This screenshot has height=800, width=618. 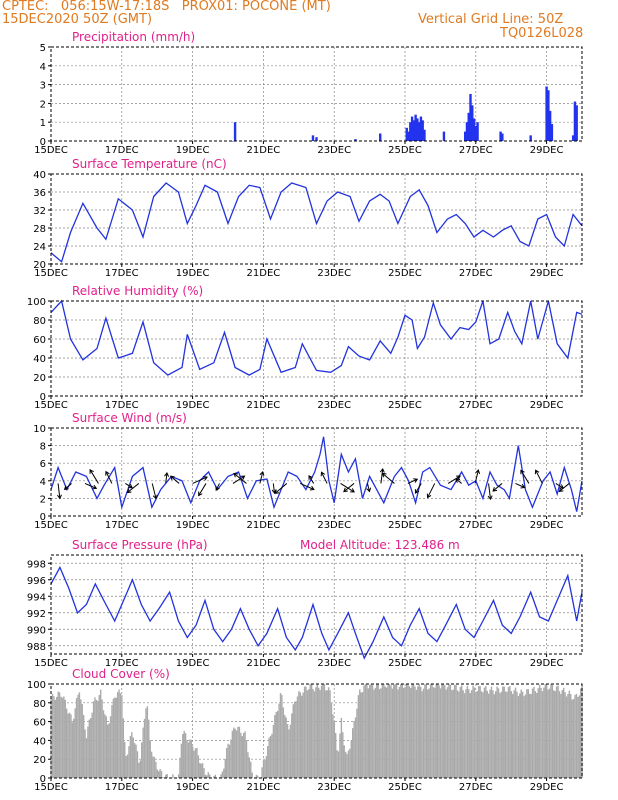 I want to click on humidity-xtick-label: 19DEC, so click(x=193, y=405).